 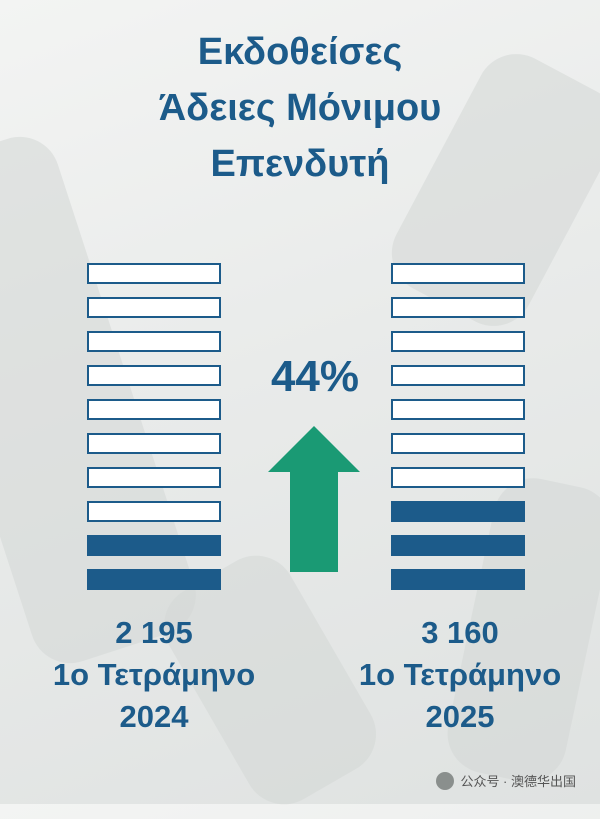 I want to click on block-2024-8-empty, so click(x=154, y=341).